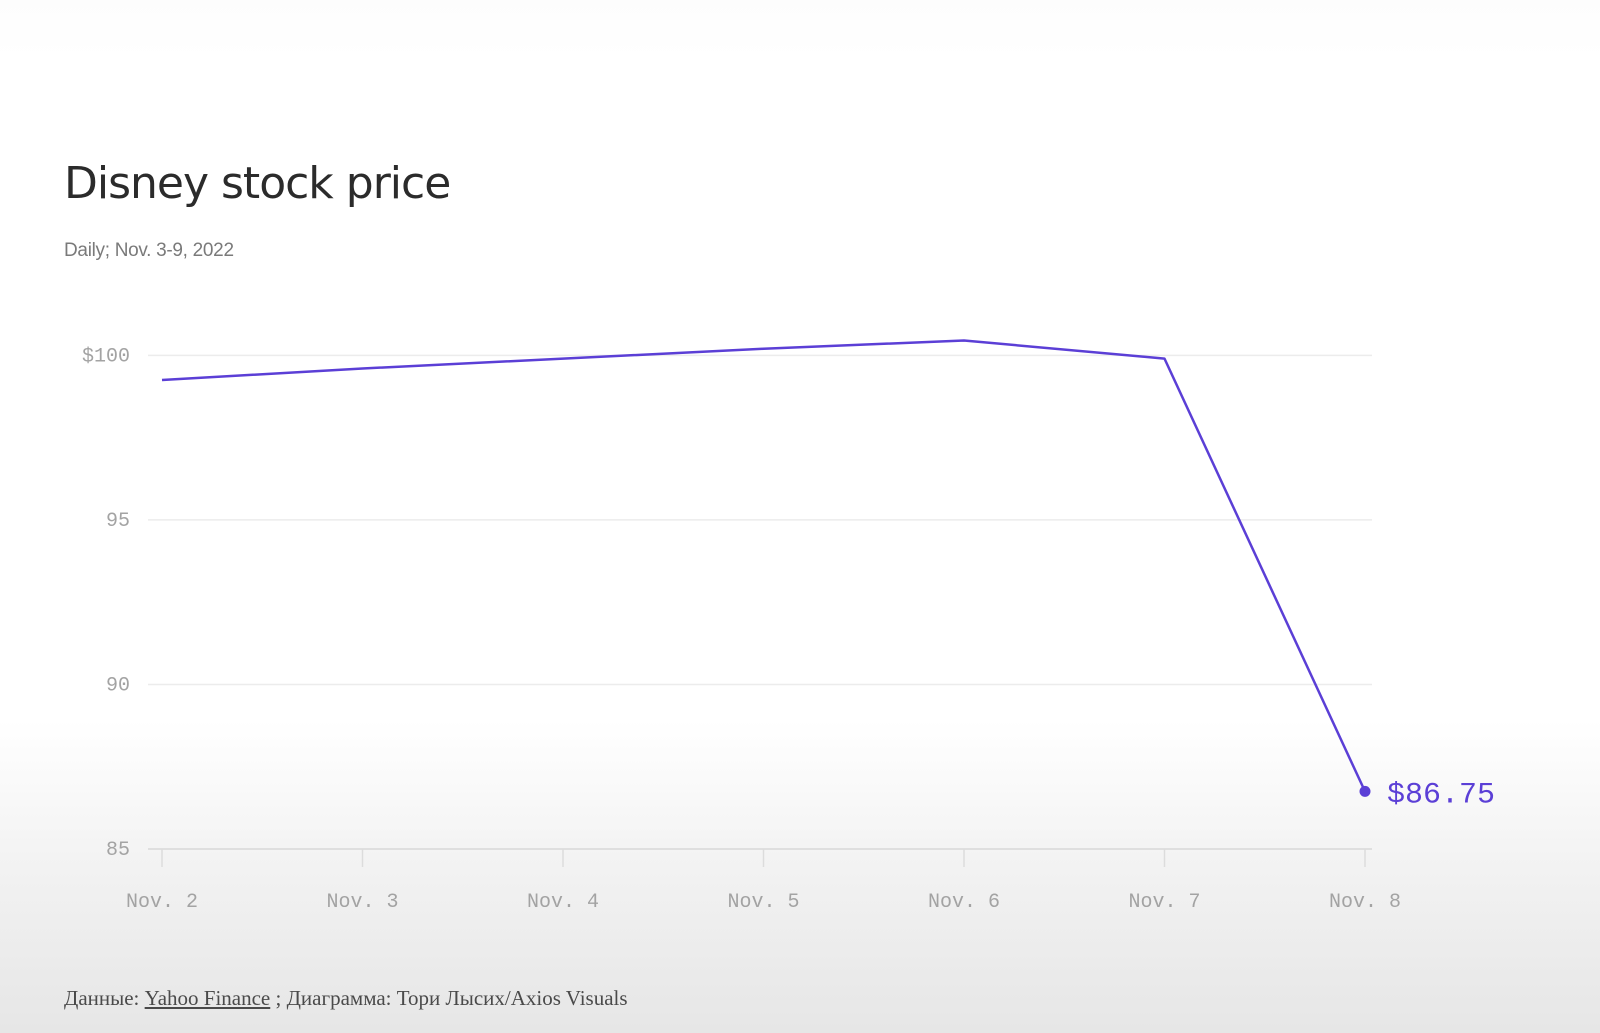 This screenshot has width=1600, height=1033. Describe the element at coordinates (118, 850) in the screenshot. I see `y-tick-label: 85` at that location.